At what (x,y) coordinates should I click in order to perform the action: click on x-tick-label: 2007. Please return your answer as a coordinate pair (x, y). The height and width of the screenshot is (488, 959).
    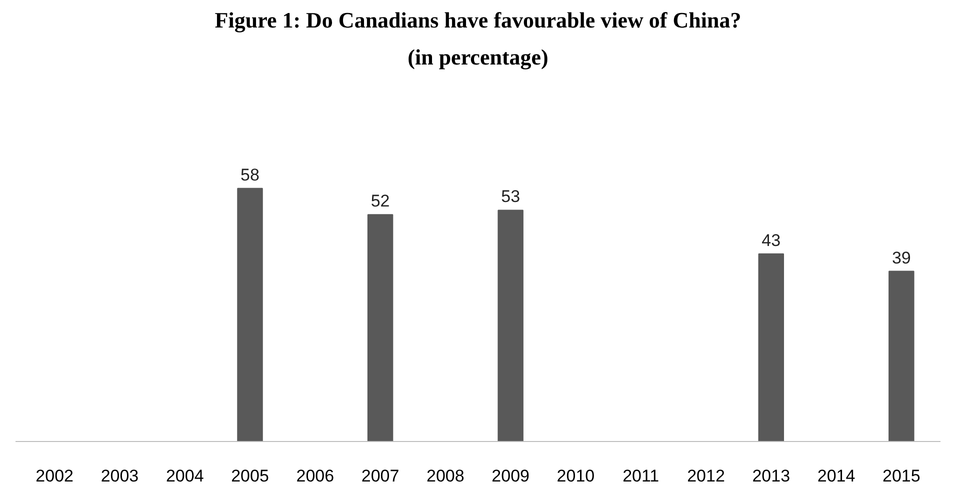
    Looking at the image, I should click on (380, 476).